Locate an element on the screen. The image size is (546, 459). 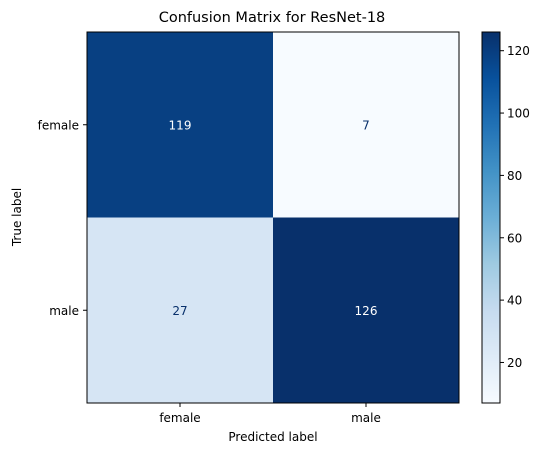
colorbar is located at coordinates (491, 217).